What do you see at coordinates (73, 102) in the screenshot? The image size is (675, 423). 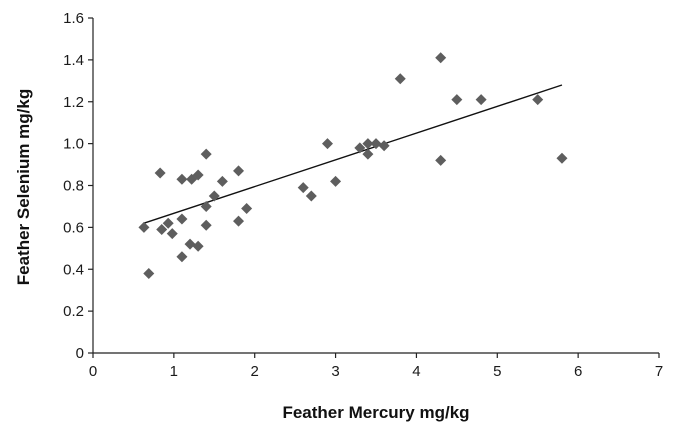 I see `y-tick-label: 1.2` at bounding box center [73, 102].